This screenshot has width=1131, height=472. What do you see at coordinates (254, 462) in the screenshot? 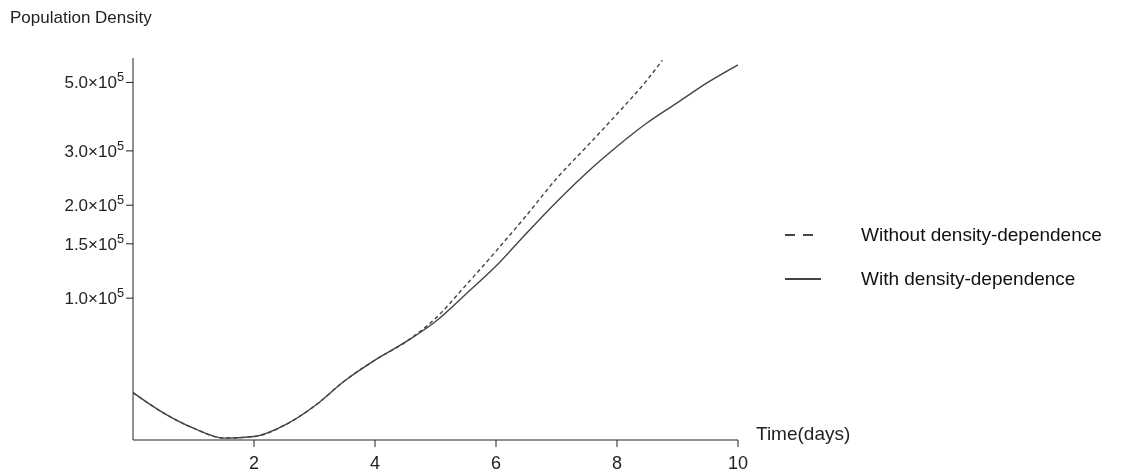
I see `x-tick-label: 2` at bounding box center [254, 462].